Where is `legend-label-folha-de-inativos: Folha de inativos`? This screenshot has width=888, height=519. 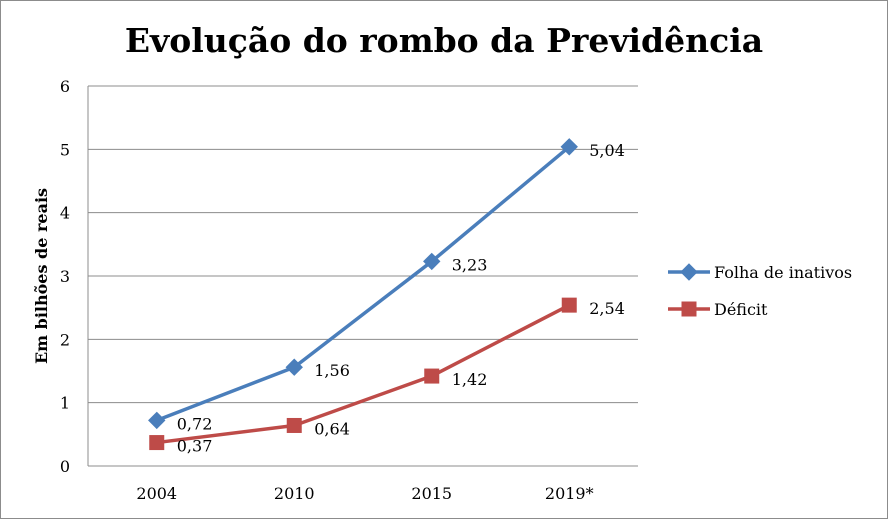 legend-label-folha-de-inativos: Folha de inativos is located at coordinates (783, 272).